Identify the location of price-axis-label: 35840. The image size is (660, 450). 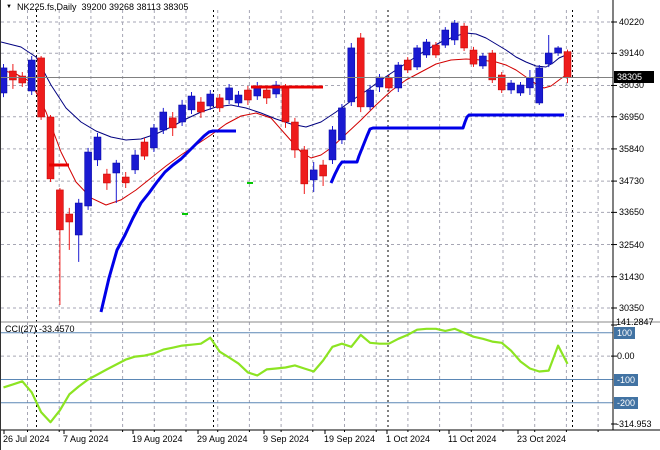
(632, 148).